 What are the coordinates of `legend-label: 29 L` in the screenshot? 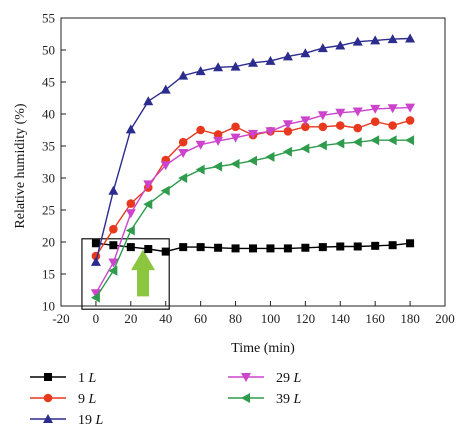 It's located at (289, 378).